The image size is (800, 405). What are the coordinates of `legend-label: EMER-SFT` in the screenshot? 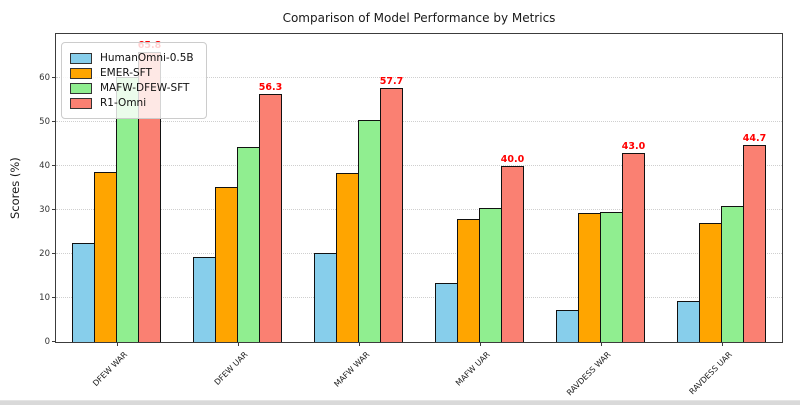 It's located at (126, 73).